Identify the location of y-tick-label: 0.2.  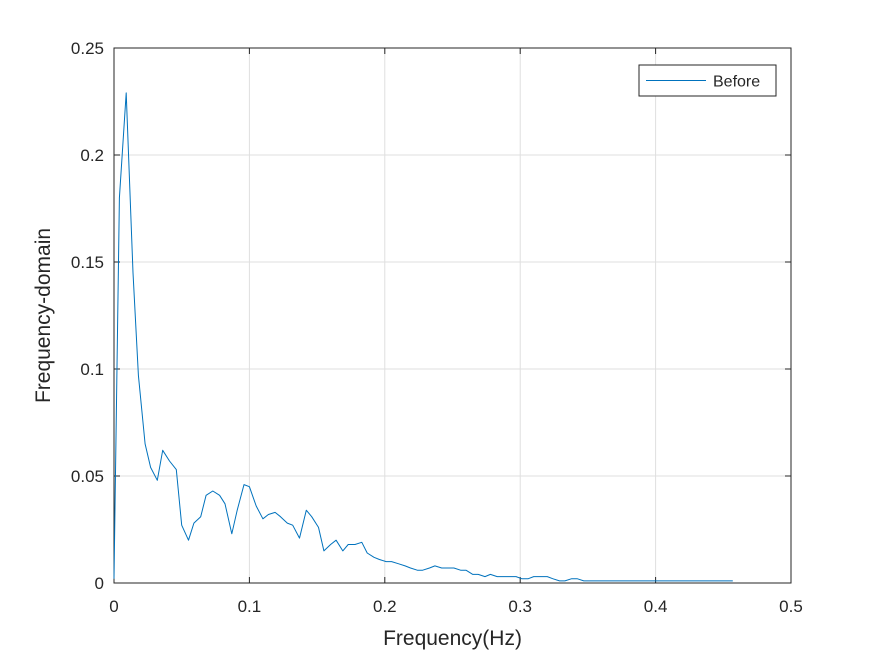
(92, 155).